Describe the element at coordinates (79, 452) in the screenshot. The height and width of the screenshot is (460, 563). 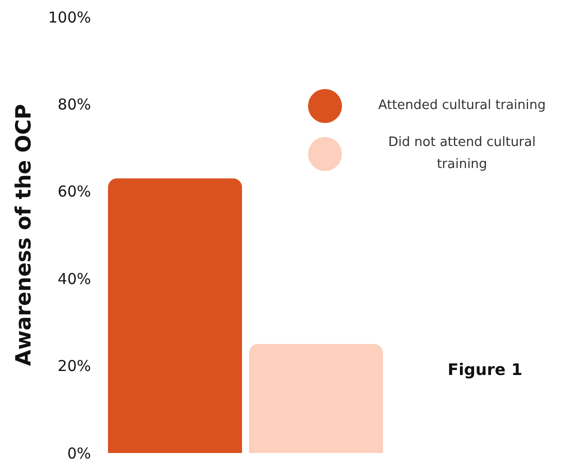
I see `y-tick-label: 0%` at that location.